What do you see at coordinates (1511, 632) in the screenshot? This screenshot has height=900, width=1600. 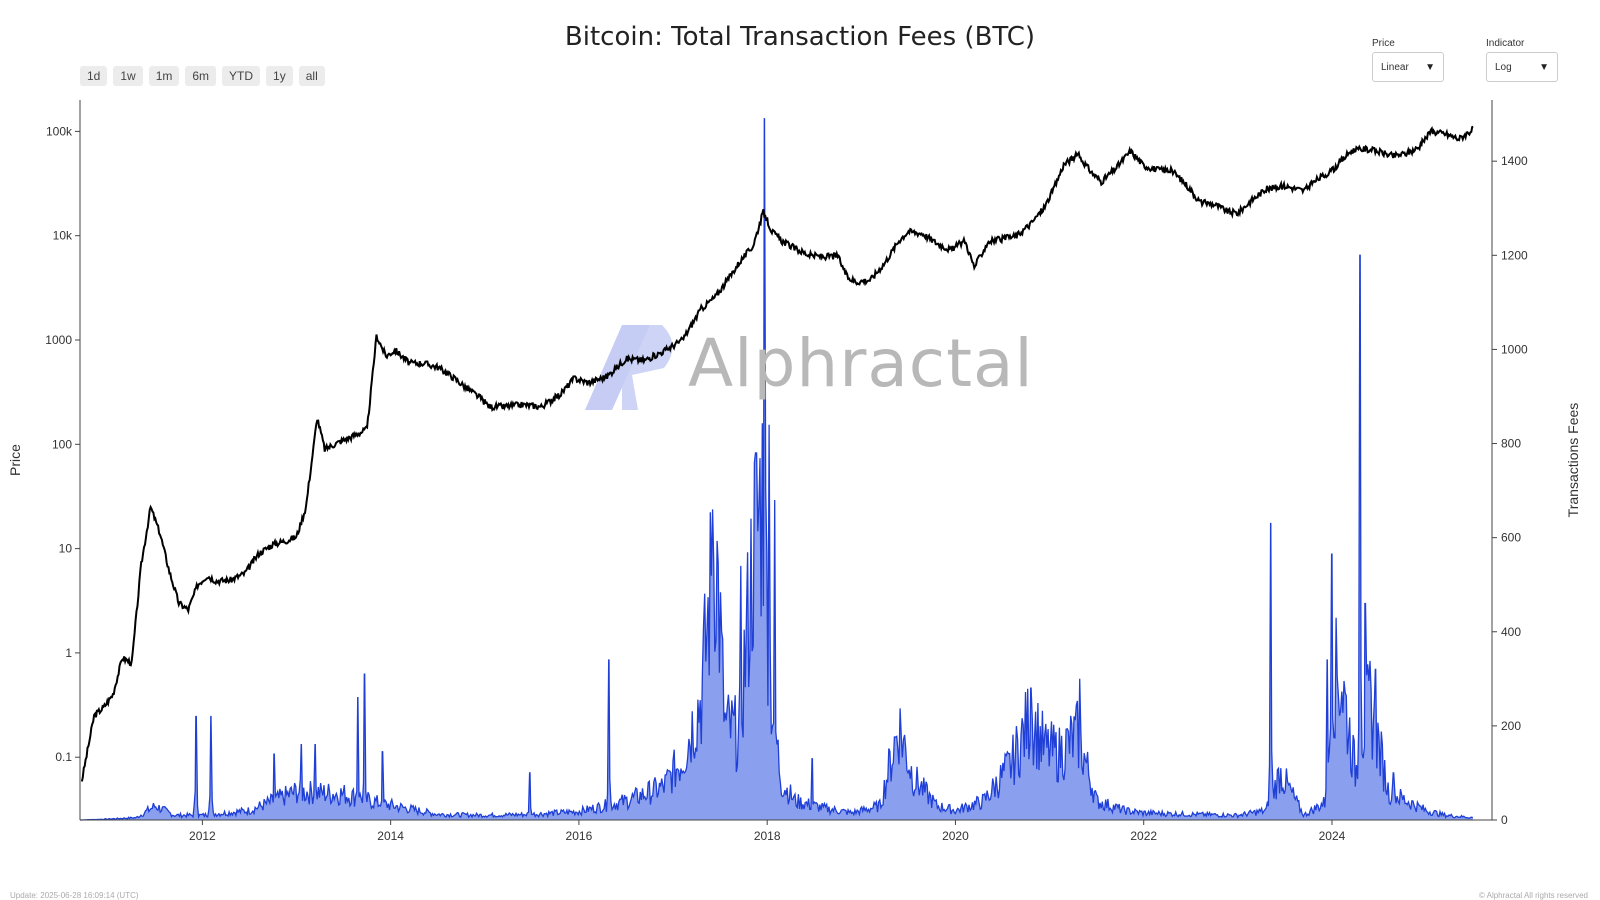 I see `y-right-tick-label: 400` at bounding box center [1511, 632].